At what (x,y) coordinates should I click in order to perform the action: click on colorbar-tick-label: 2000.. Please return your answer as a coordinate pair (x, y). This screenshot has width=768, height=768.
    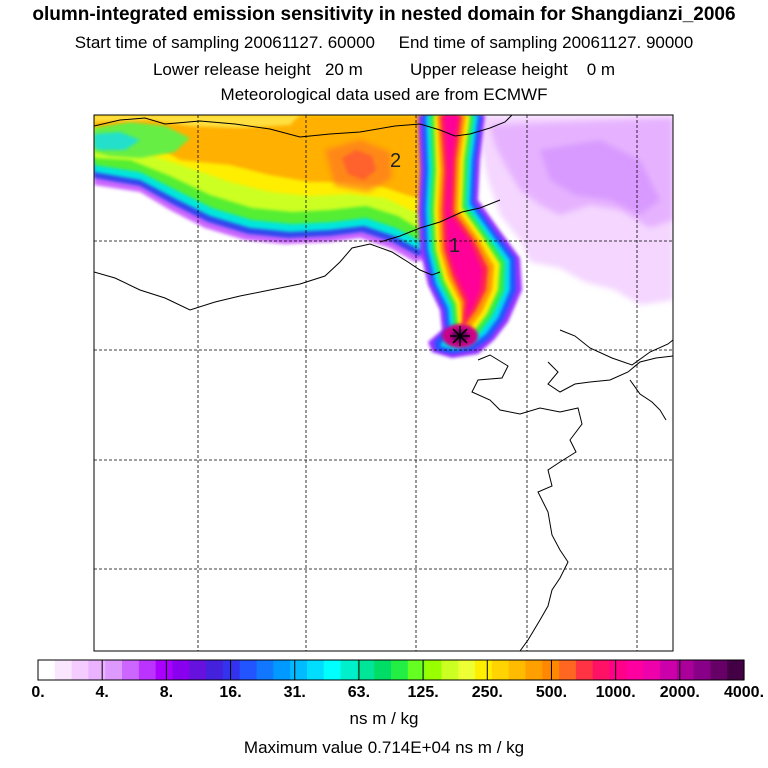
    Looking at the image, I should click on (679, 692).